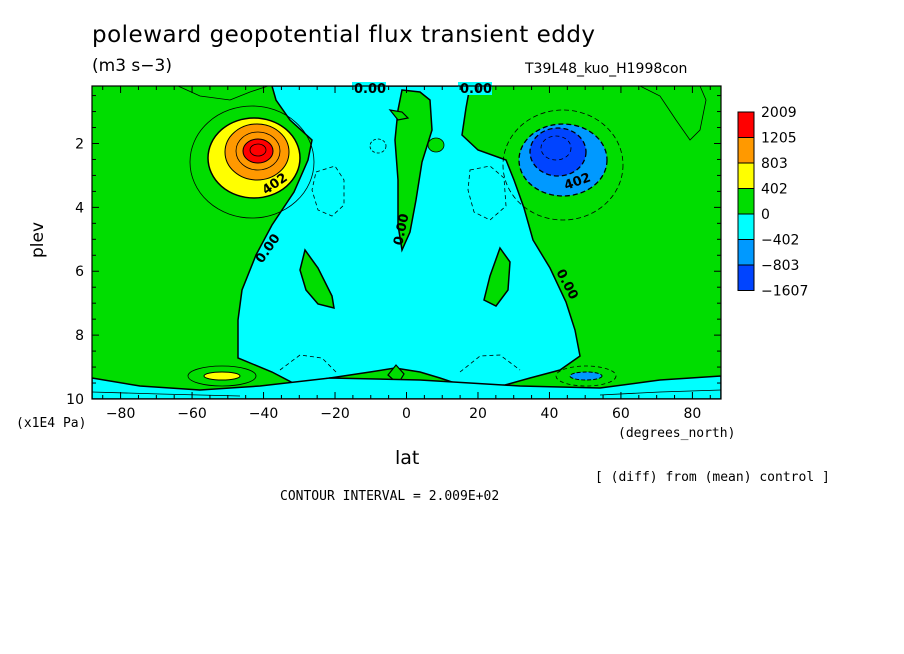 The height and width of the screenshot is (654, 904). I want to click on y-axis-unit: (x1E4 Pa), so click(51, 423).